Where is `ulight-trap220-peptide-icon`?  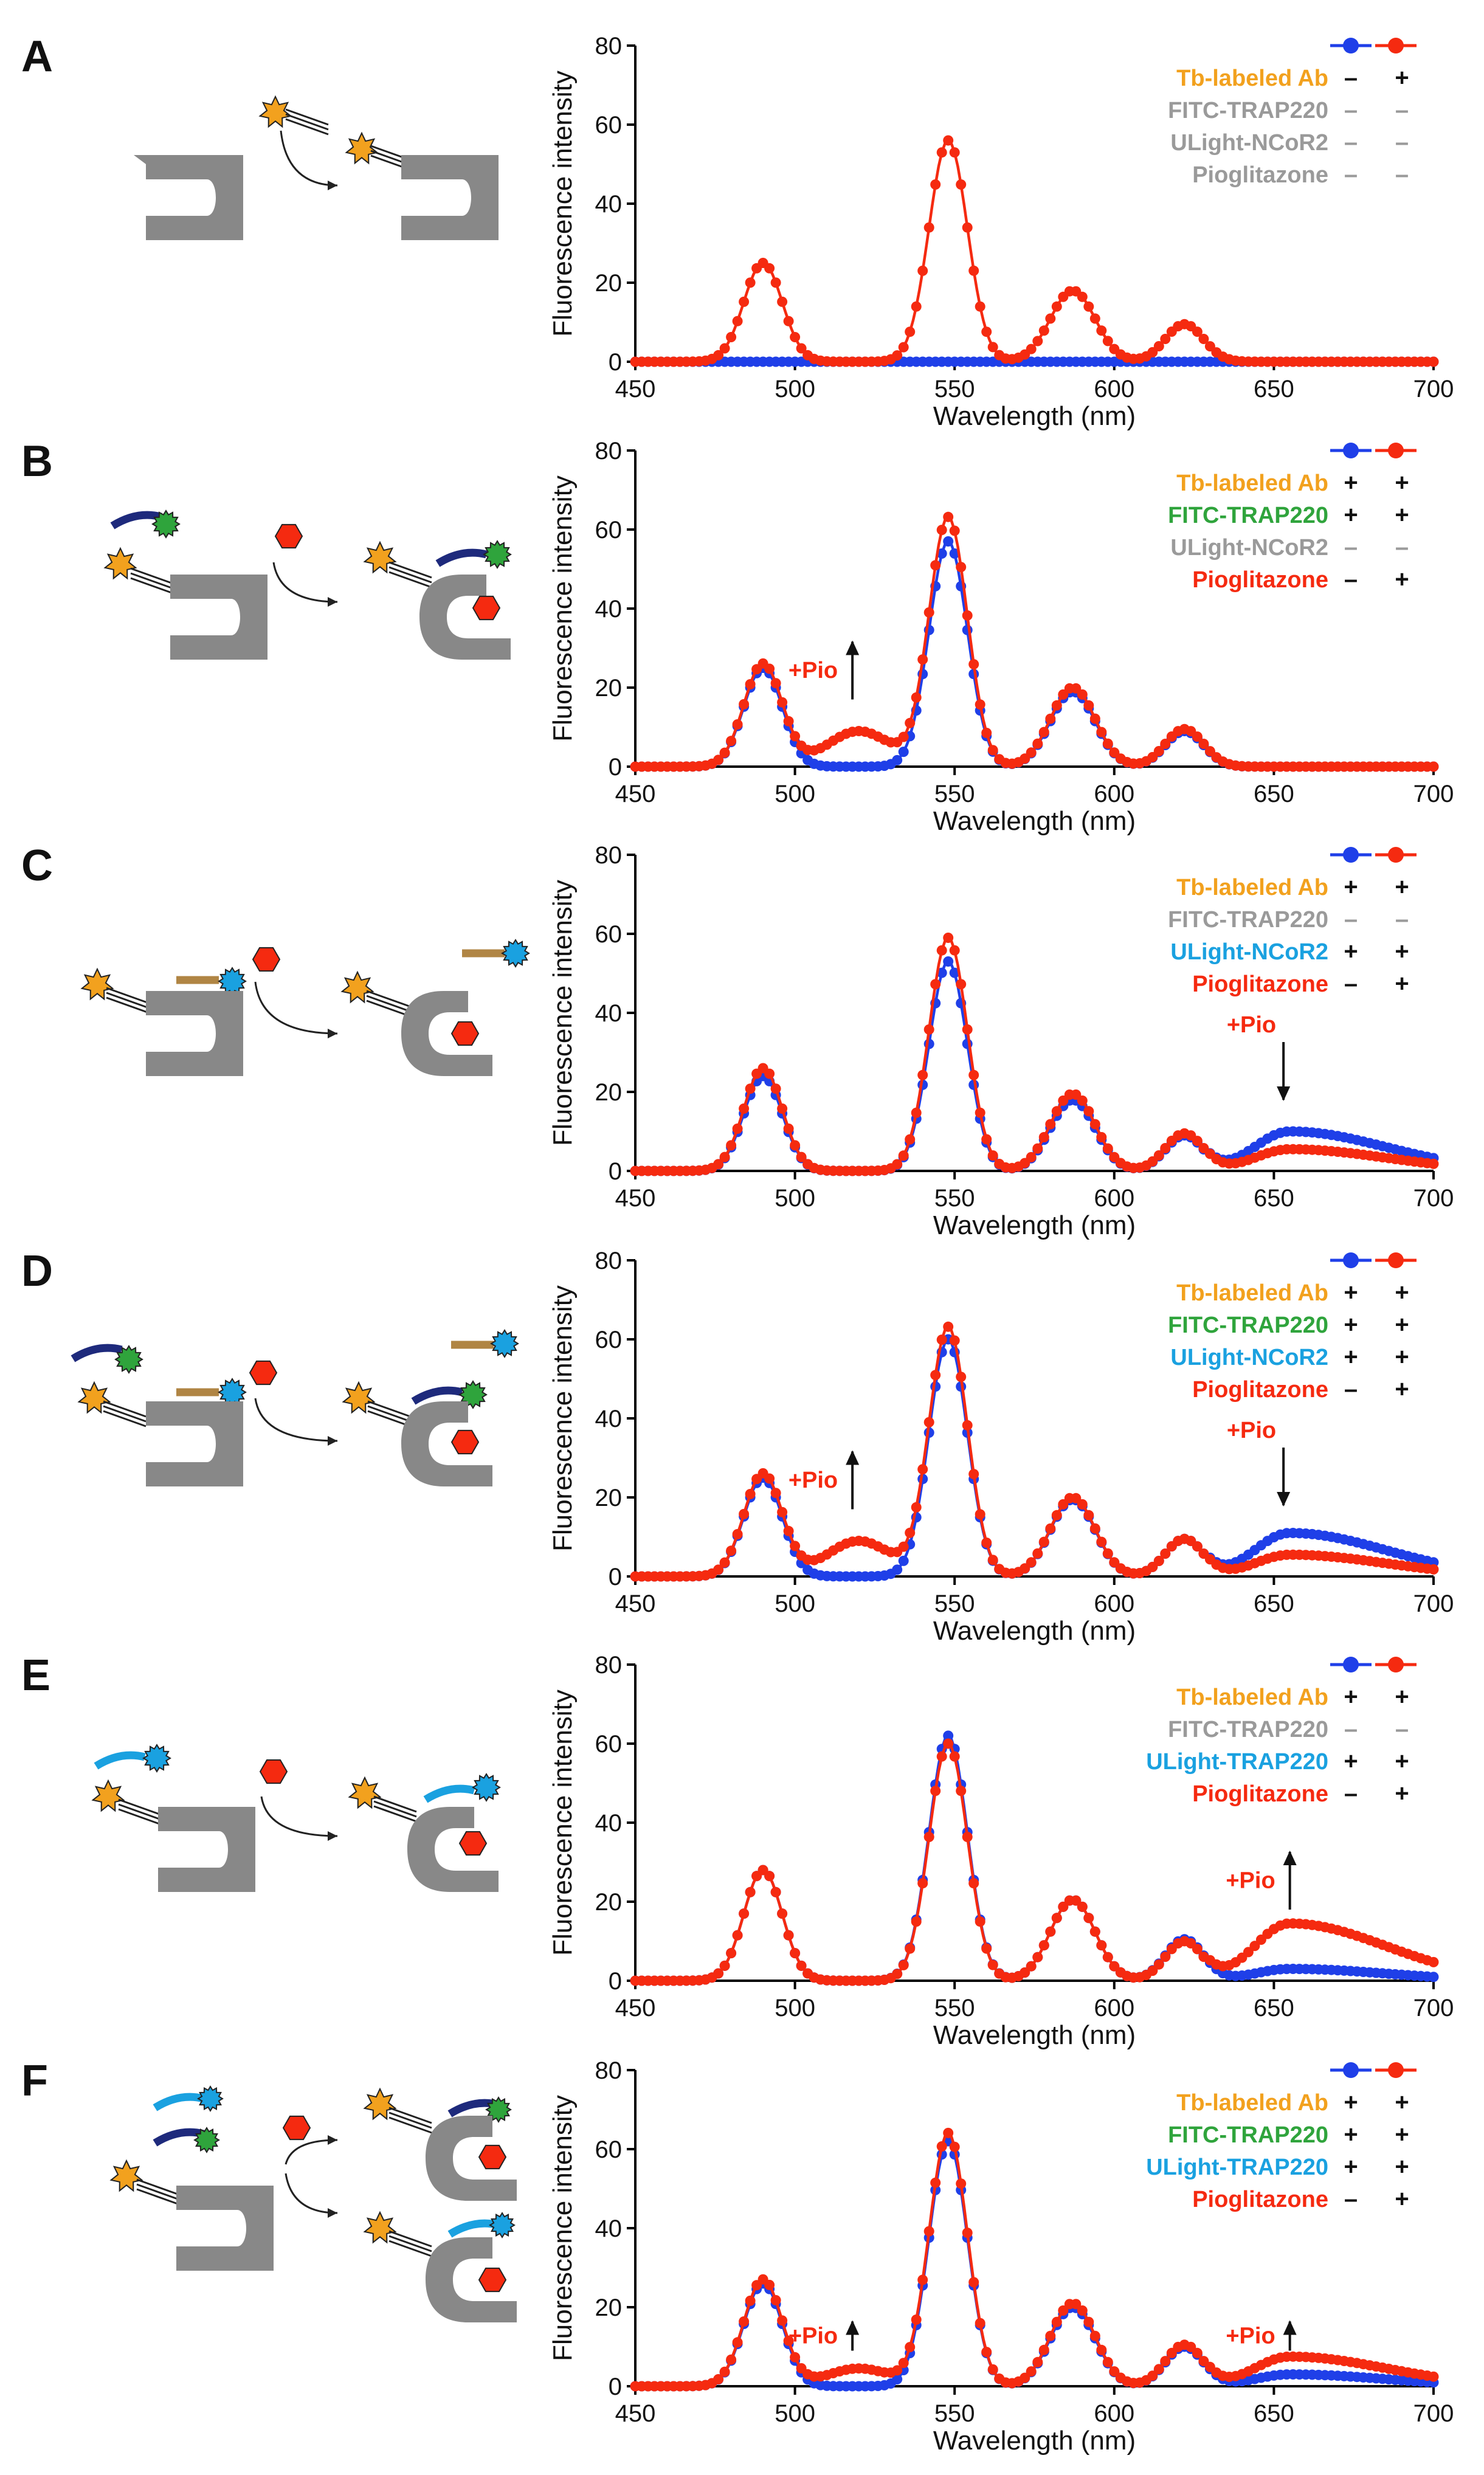 ulight-trap220-peptide-icon is located at coordinates (120, 1760).